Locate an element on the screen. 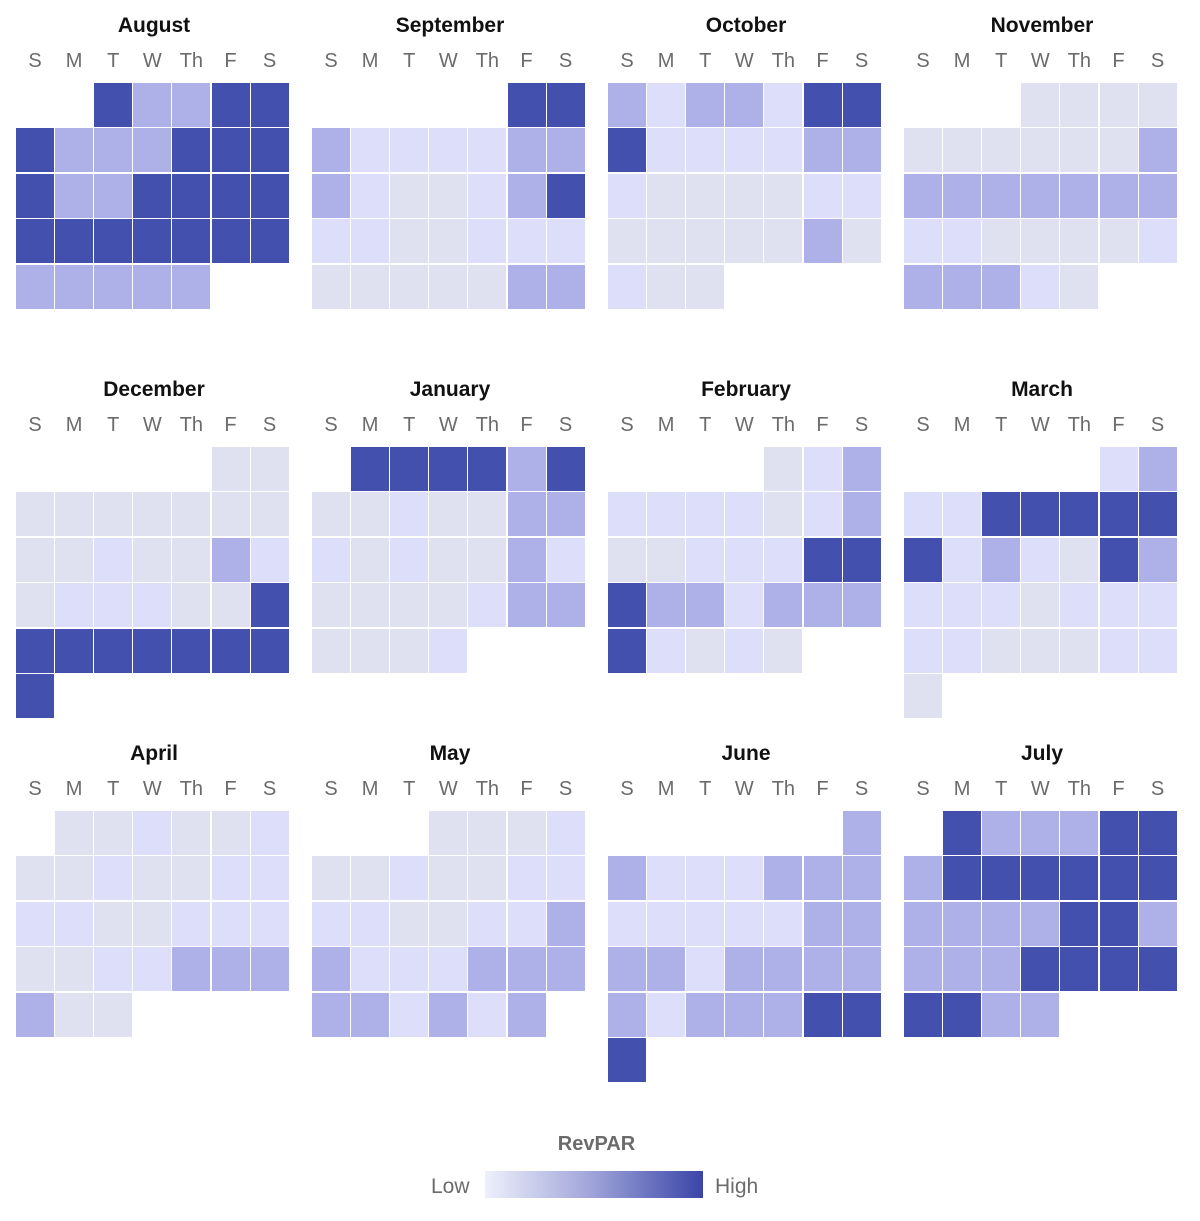 The image size is (1200, 1221). weekday-label: F is located at coordinates (526, 425).